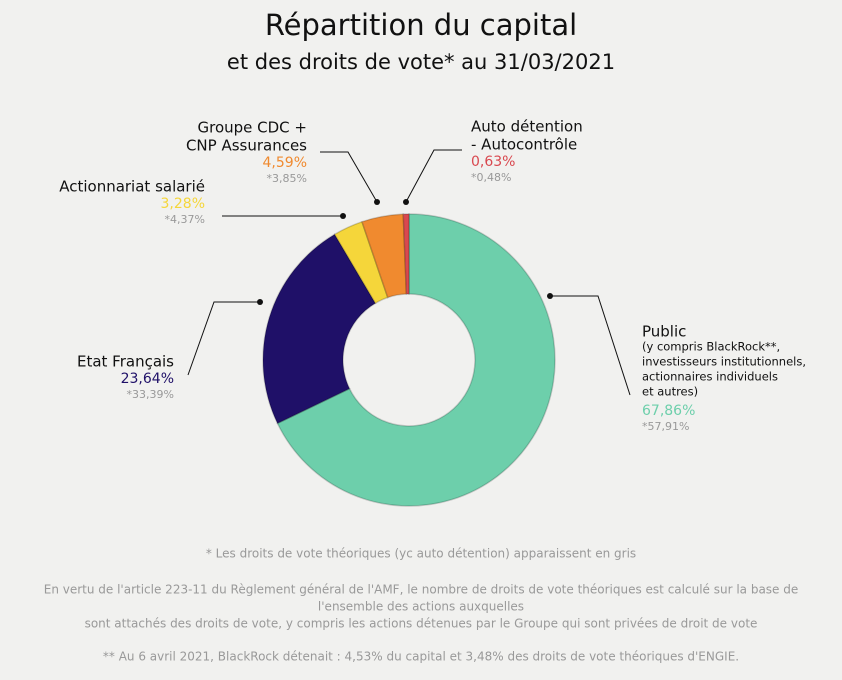 The height and width of the screenshot is (680, 842). I want to click on segment-note: et autres), so click(670, 392).